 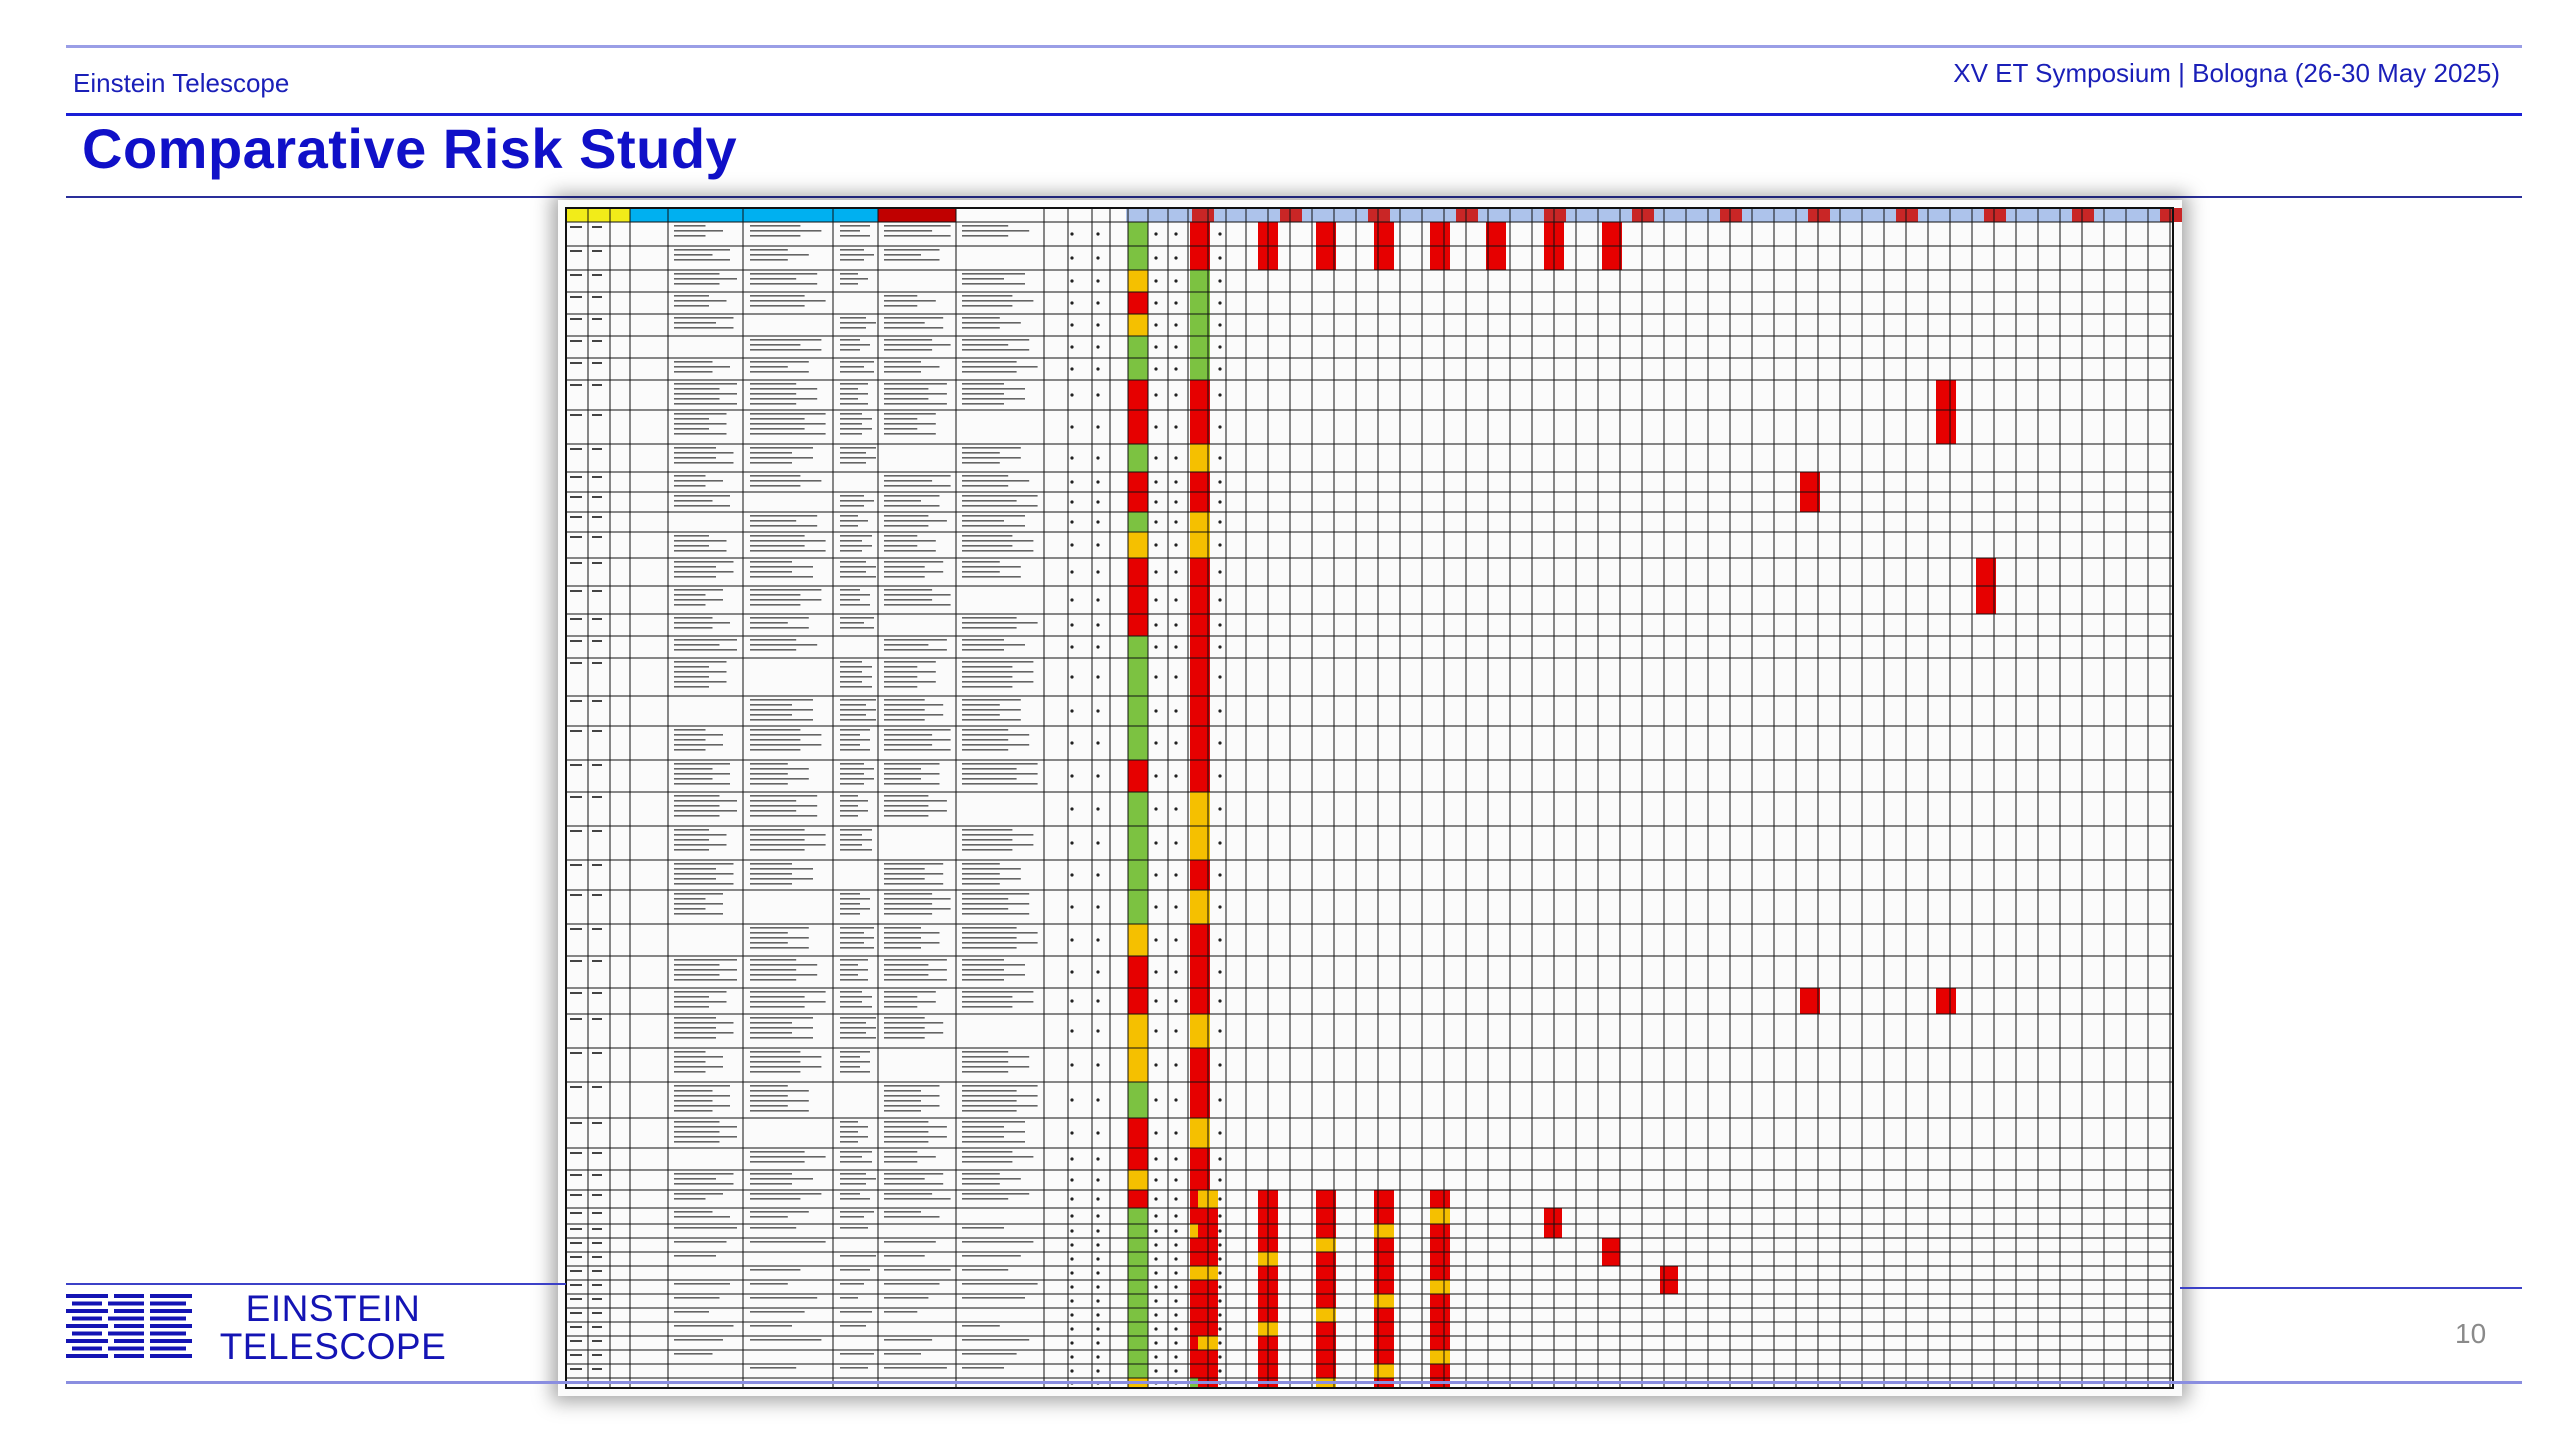 I want to click on header-rule, so click(x=1294, y=114).